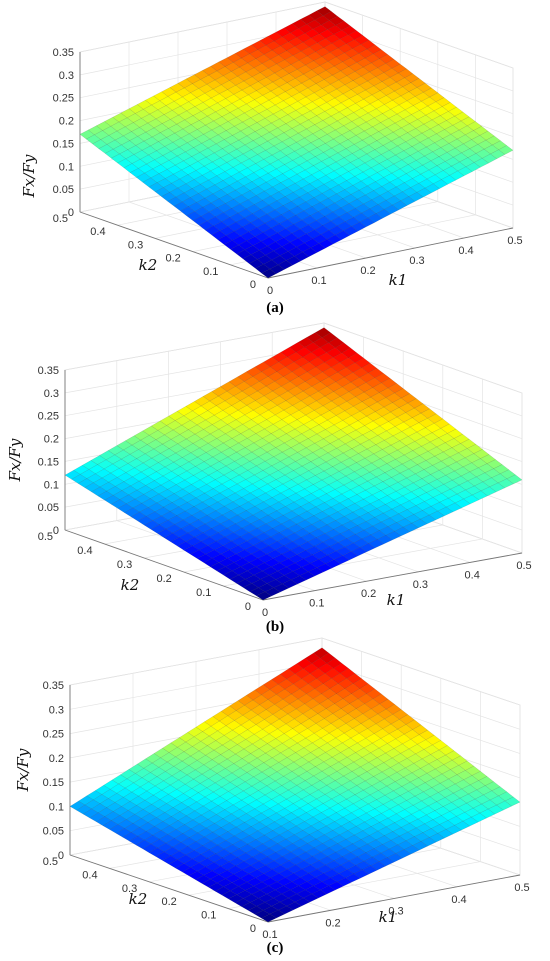 Image resolution: width=550 pixels, height=961 pixels. I want to click on z-tick-label: 0.05, so click(63, 190).